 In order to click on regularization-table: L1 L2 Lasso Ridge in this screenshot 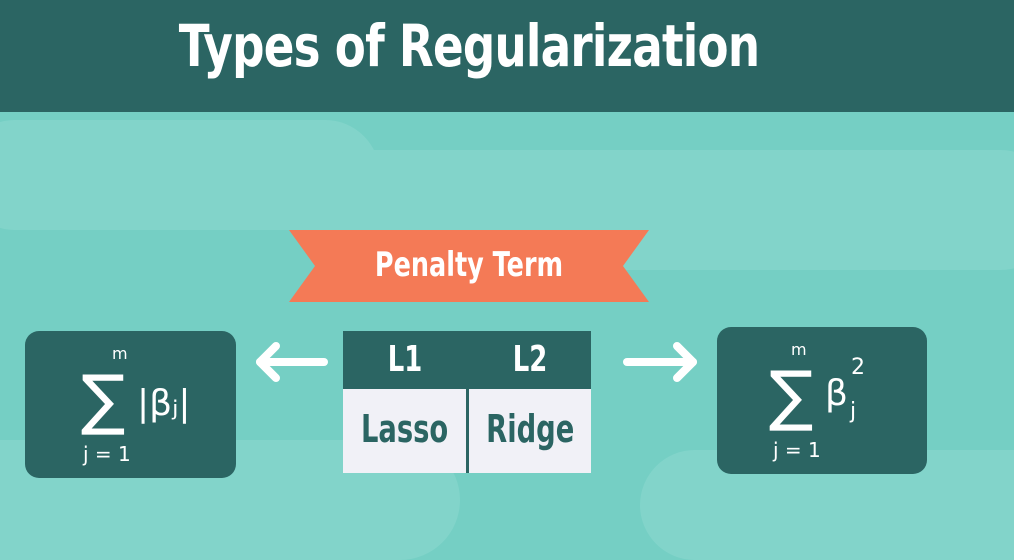, I will do `click(467, 402)`.